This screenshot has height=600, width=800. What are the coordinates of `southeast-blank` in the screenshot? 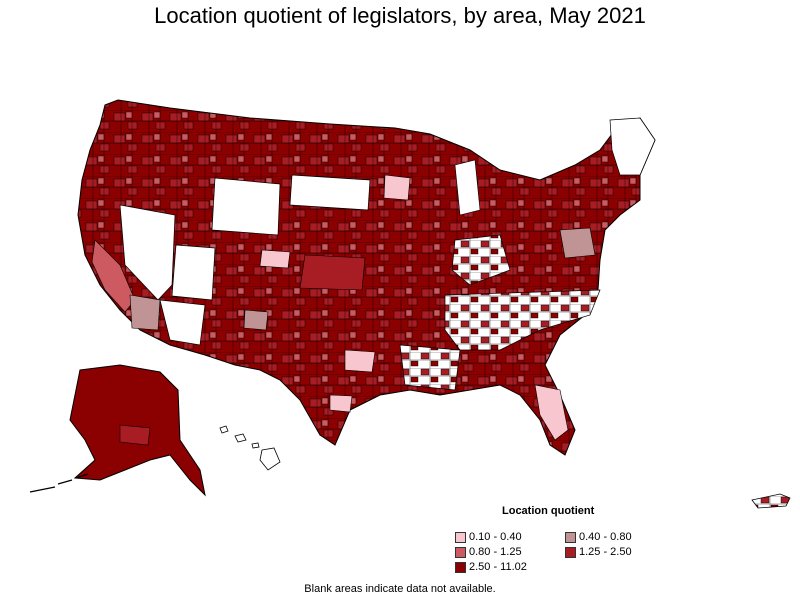 It's located at (522, 320).